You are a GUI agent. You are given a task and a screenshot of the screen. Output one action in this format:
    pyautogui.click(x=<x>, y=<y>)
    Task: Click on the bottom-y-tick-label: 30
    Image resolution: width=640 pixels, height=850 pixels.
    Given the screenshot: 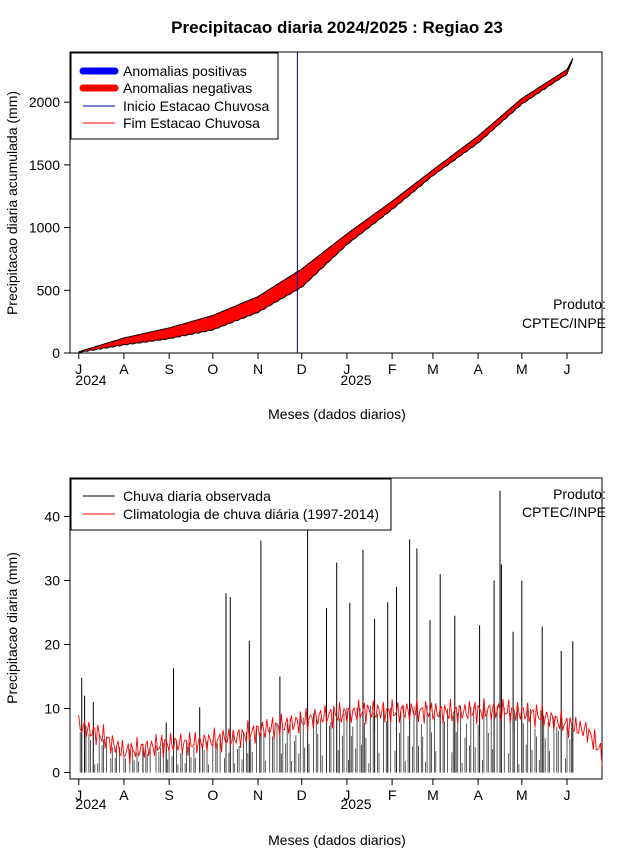 What is the action you would take?
    pyautogui.click(x=52, y=580)
    